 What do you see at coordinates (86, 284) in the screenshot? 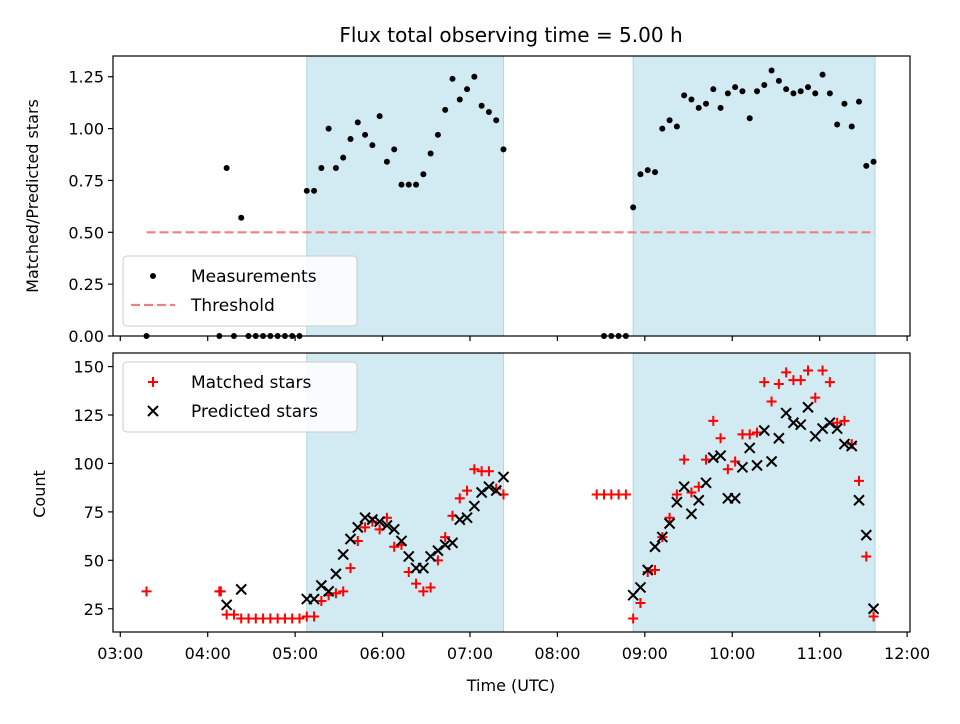
I see `y-tick-label: 0.25` at bounding box center [86, 284].